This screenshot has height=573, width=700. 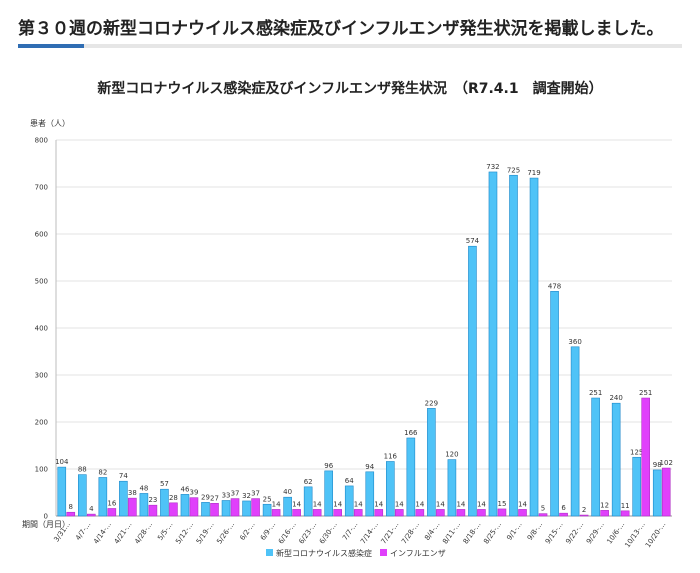 What do you see at coordinates (51, 46) in the screenshot?
I see `heading-divider-accent` at bounding box center [51, 46].